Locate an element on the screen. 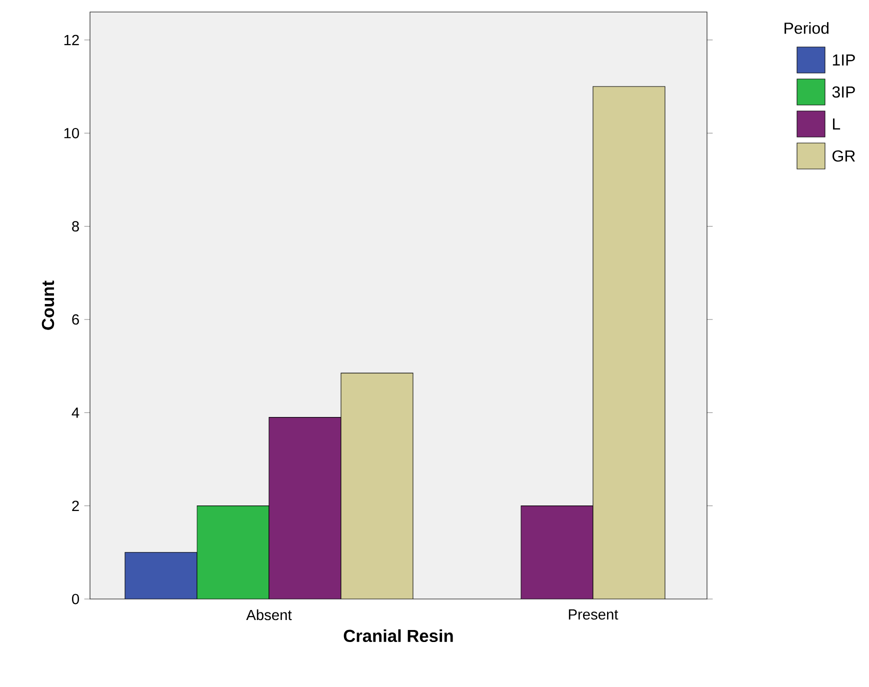 This screenshot has height=687, width=869. y-tick-label: 2 is located at coordinates (75, 505).